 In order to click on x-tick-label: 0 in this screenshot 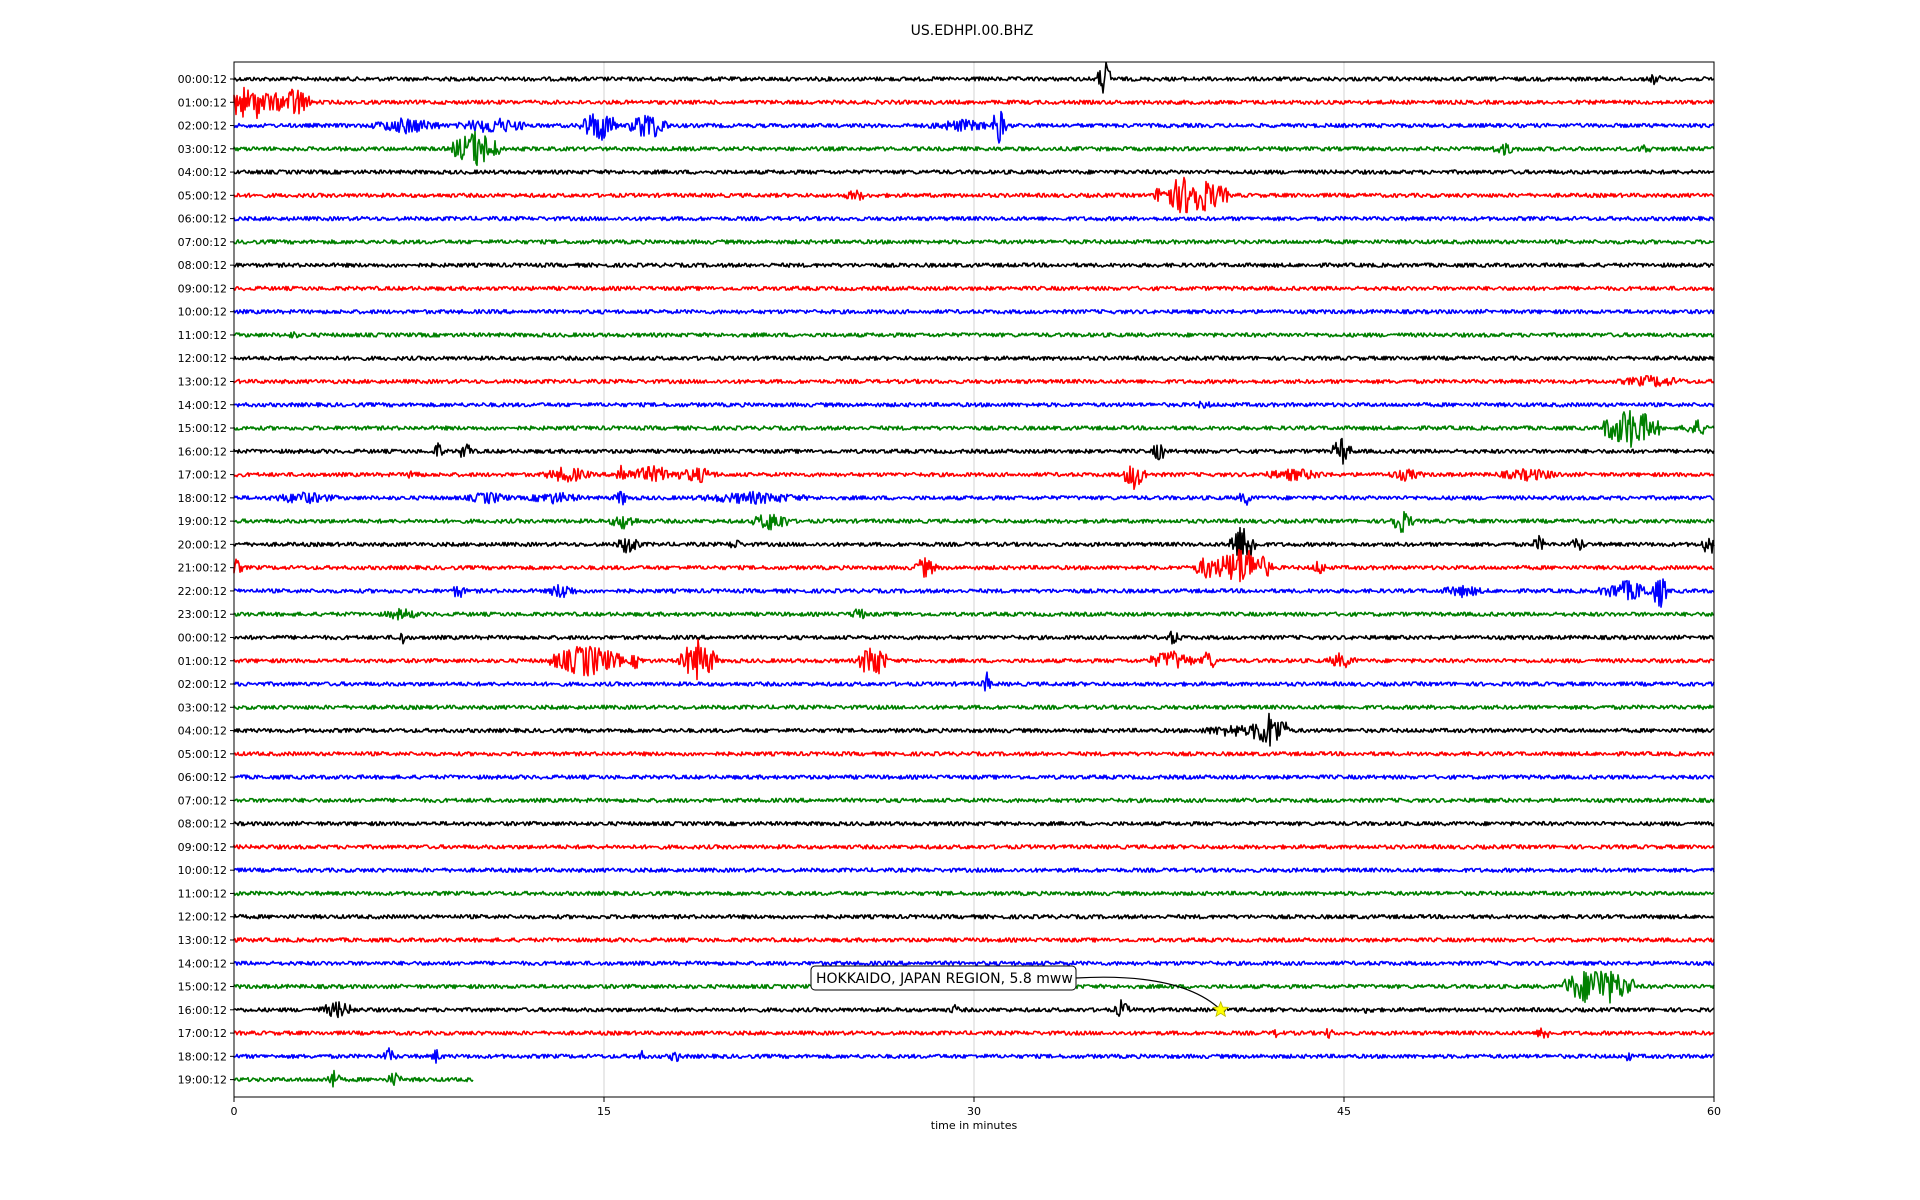, I will do `click(234, 1111)`.